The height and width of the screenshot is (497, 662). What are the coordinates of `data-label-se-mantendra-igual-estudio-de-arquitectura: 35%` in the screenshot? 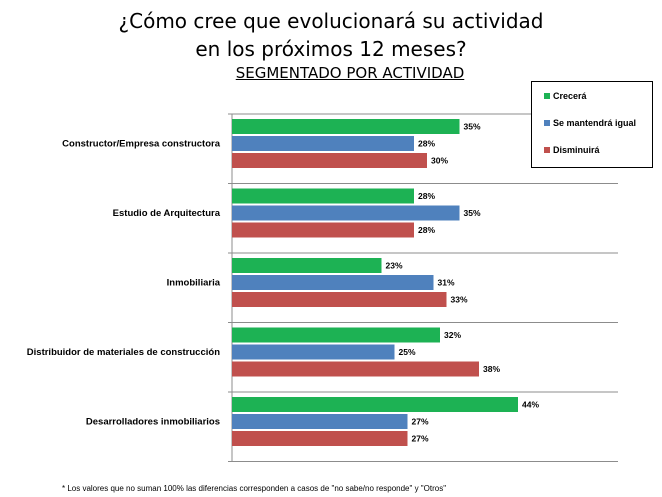 It's located at (472, 213).